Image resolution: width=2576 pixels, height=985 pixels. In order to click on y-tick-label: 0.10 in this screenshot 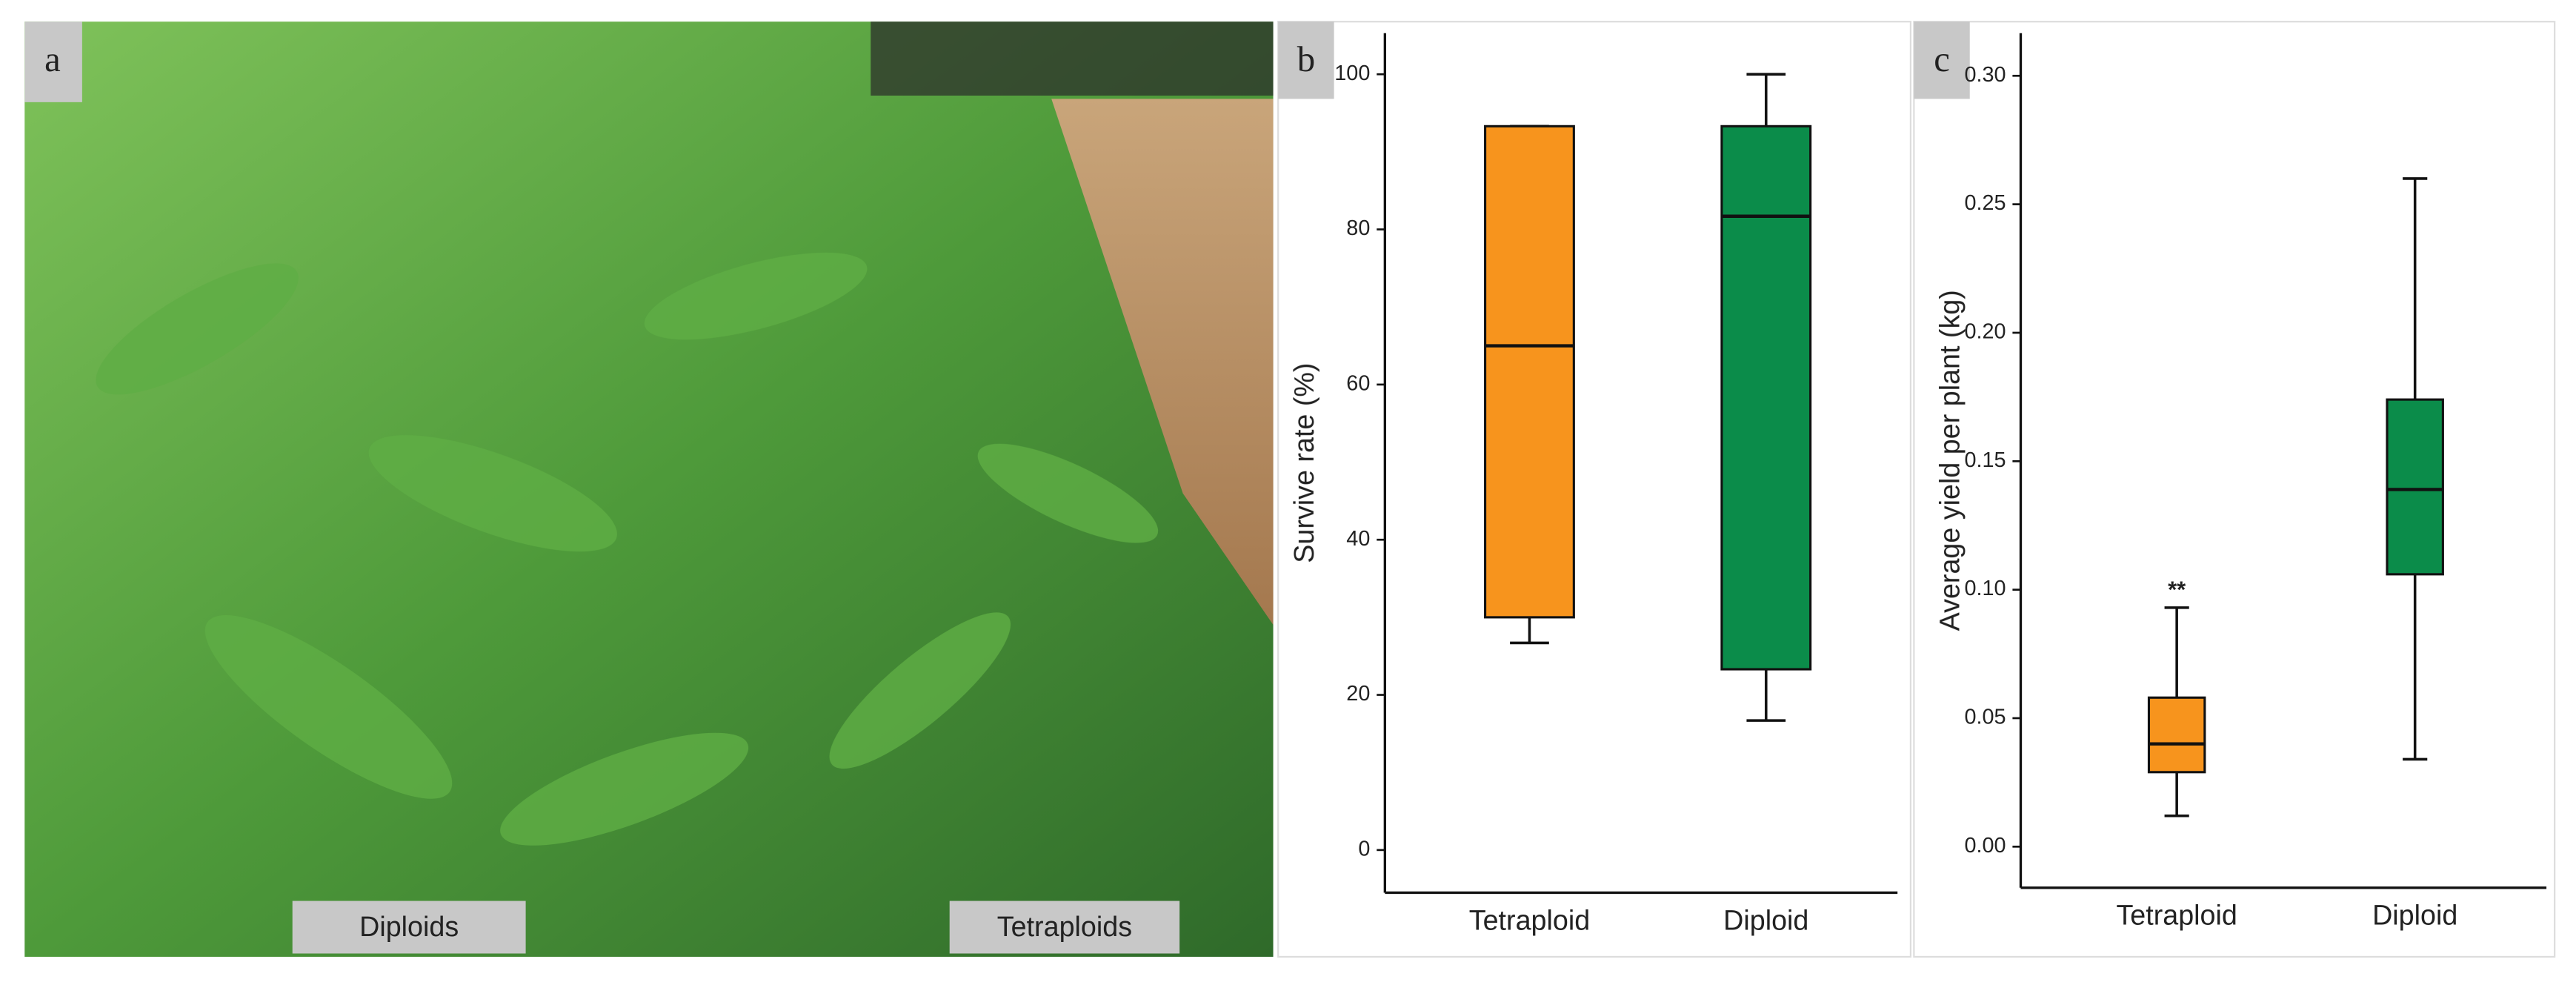, I will do `click(1985, 588)`.